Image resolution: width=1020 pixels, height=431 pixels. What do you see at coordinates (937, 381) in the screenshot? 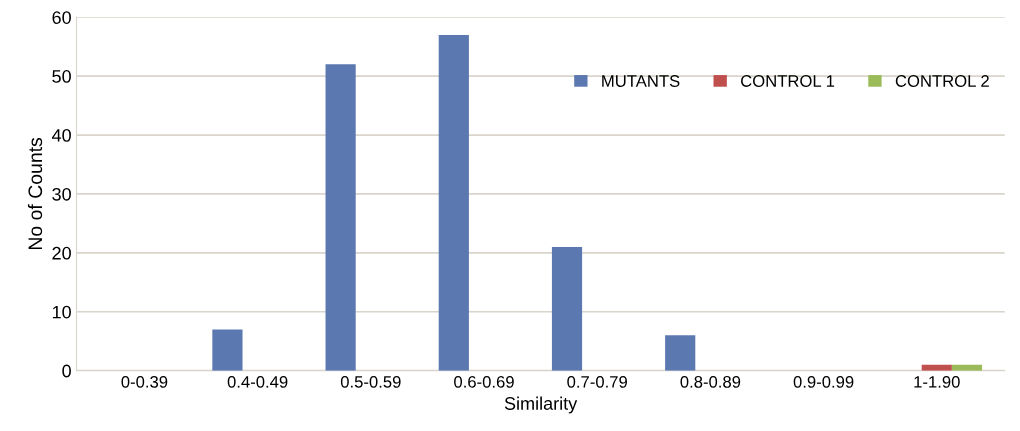
I see `x-tick-label: 1-1.90` at bounding box center [937, 381].